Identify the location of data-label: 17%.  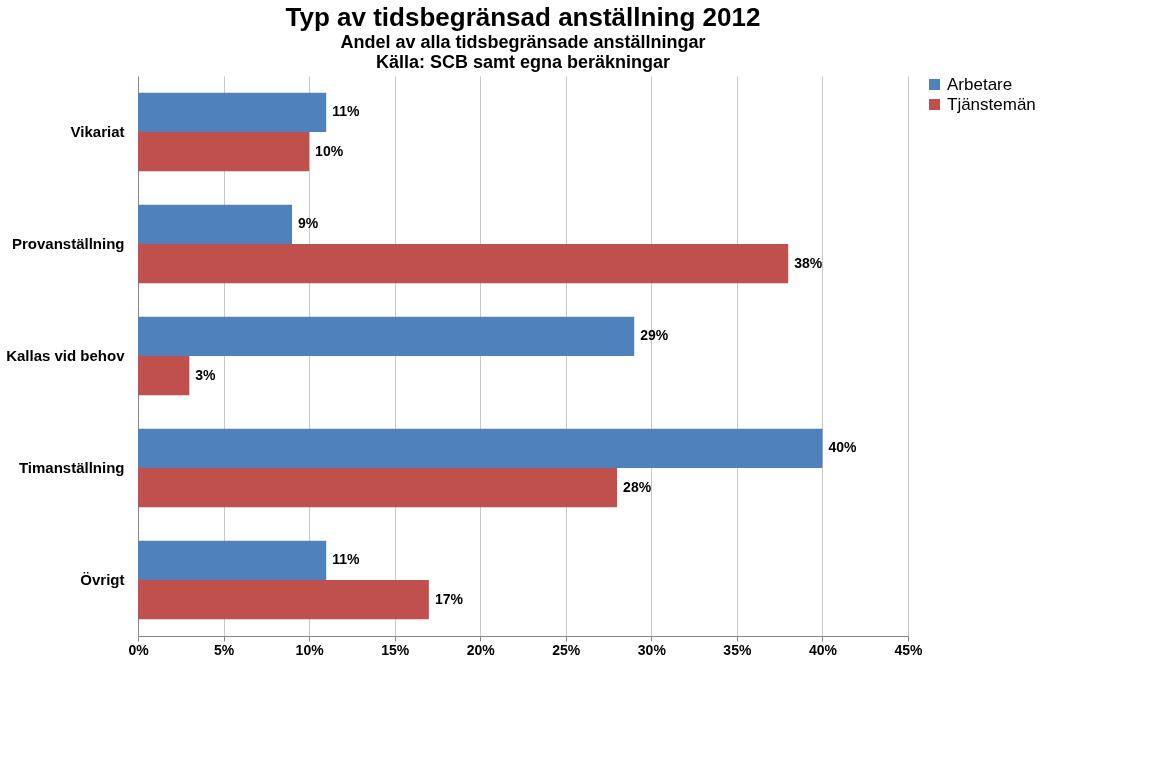
(449, 598).